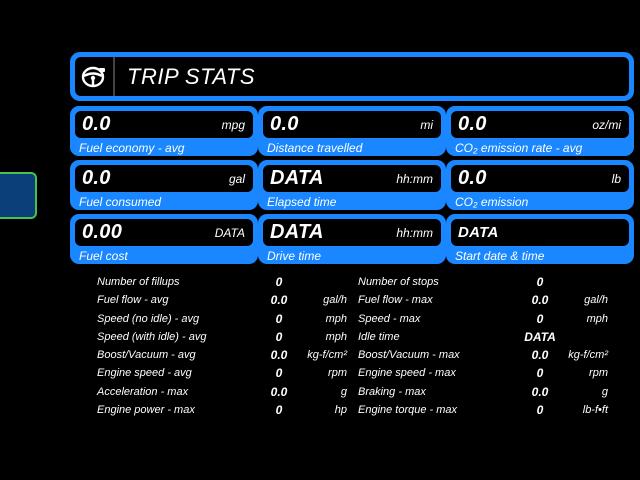 This screenshot has height=480, width=640. What do you see at coordinates (138, 282) in the screenshot?
I see `stat-label: Number of fillups` at bounding box center [138, 282].